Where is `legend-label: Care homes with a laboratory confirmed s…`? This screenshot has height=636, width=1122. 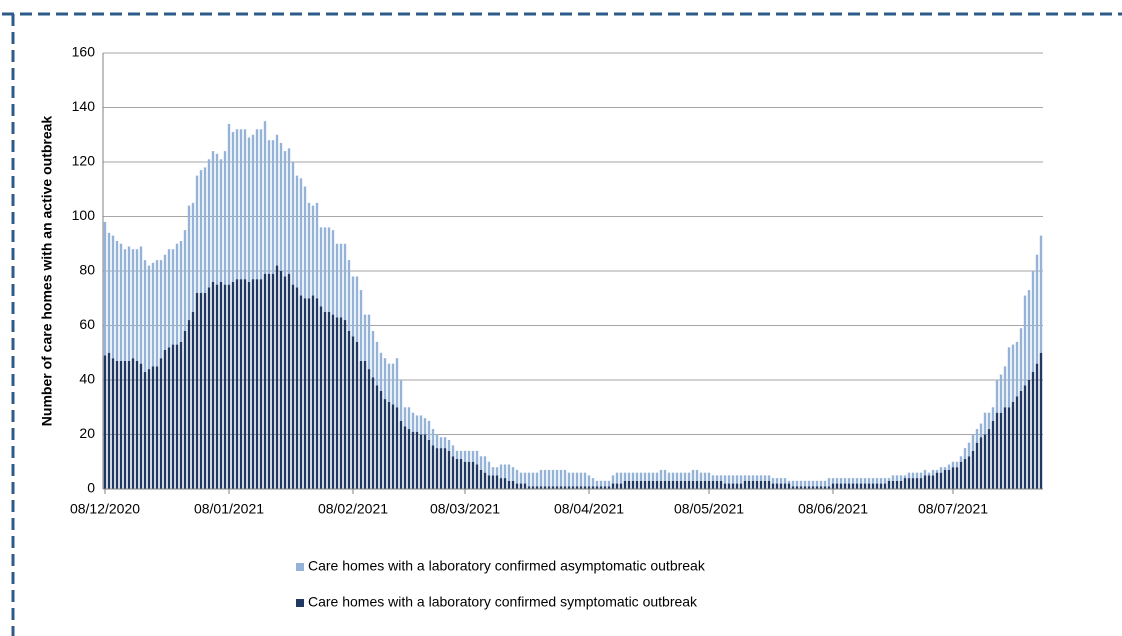 legend-label: Care homes with a laboratory confirmed s… is located at coordinates (503, 602).